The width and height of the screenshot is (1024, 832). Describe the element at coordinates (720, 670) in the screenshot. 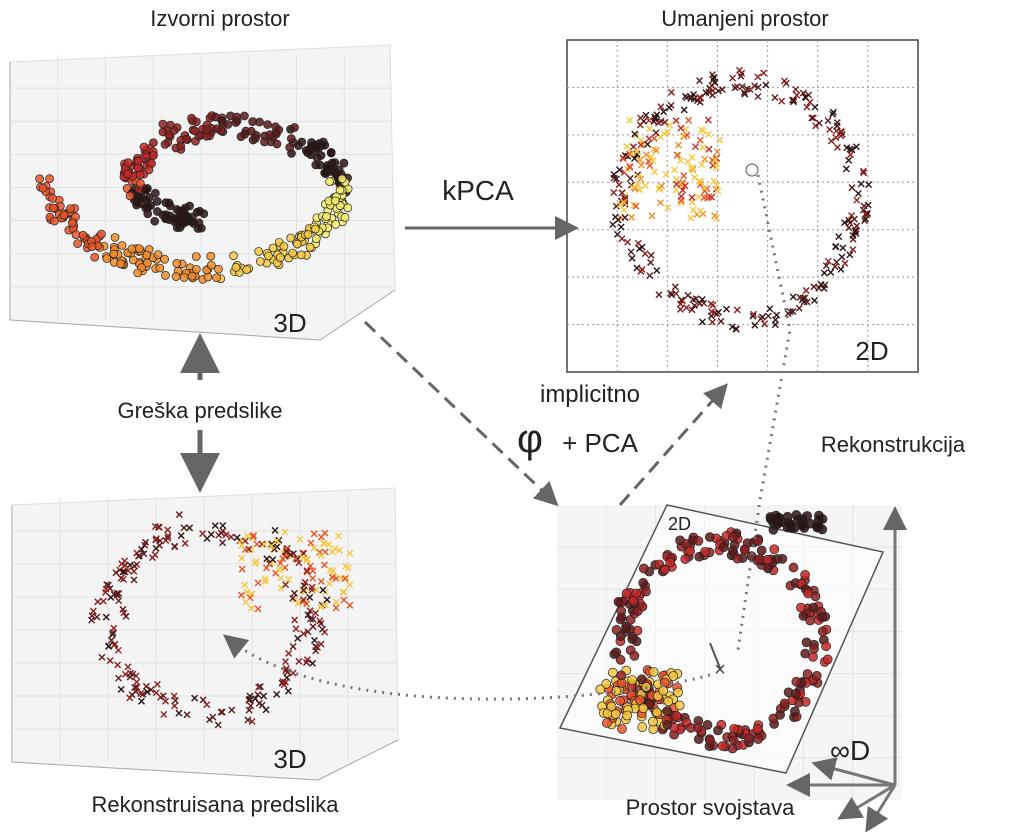

I see `projected-point-icon: ×` at that location.